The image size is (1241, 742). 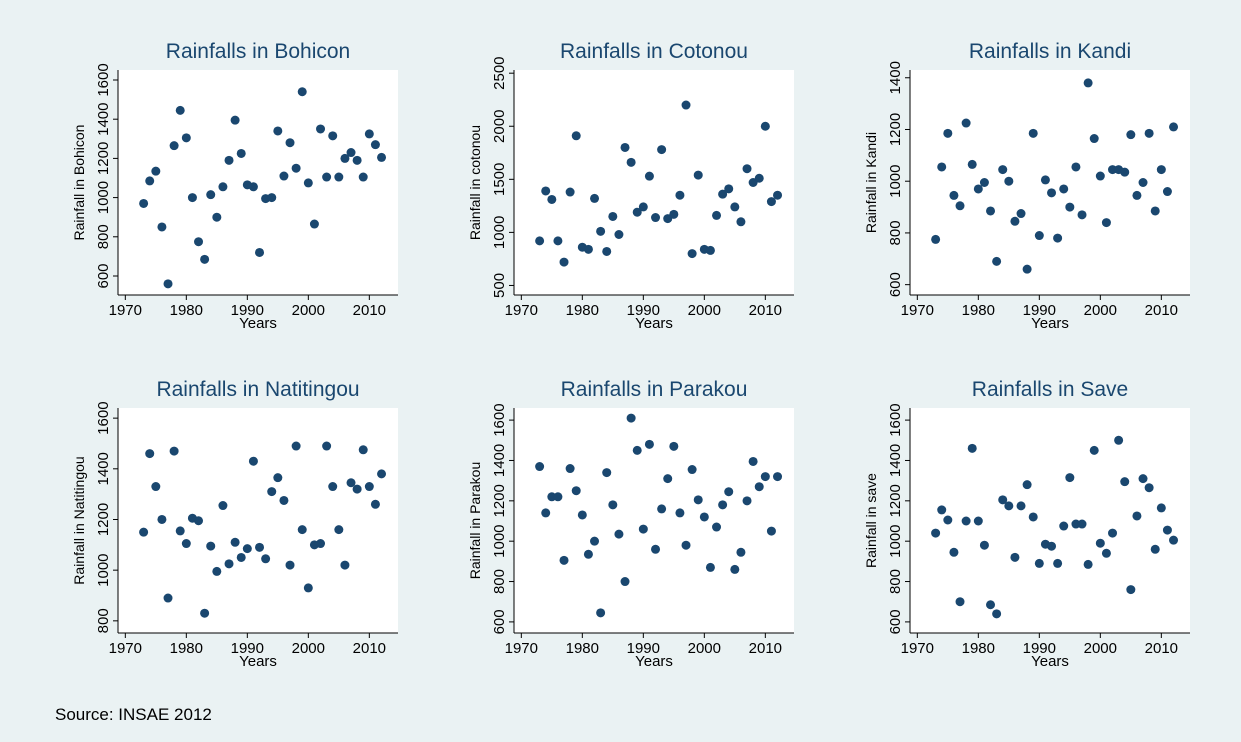 I want to click on chart-title: Rainfalls in Bohicon, so click(x=258, y=51).